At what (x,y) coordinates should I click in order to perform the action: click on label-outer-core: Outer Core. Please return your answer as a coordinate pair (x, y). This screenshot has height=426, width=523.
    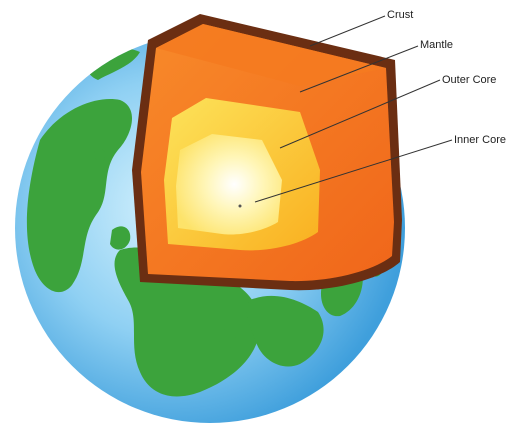
    Looking at the image, I should click on (469, 80).